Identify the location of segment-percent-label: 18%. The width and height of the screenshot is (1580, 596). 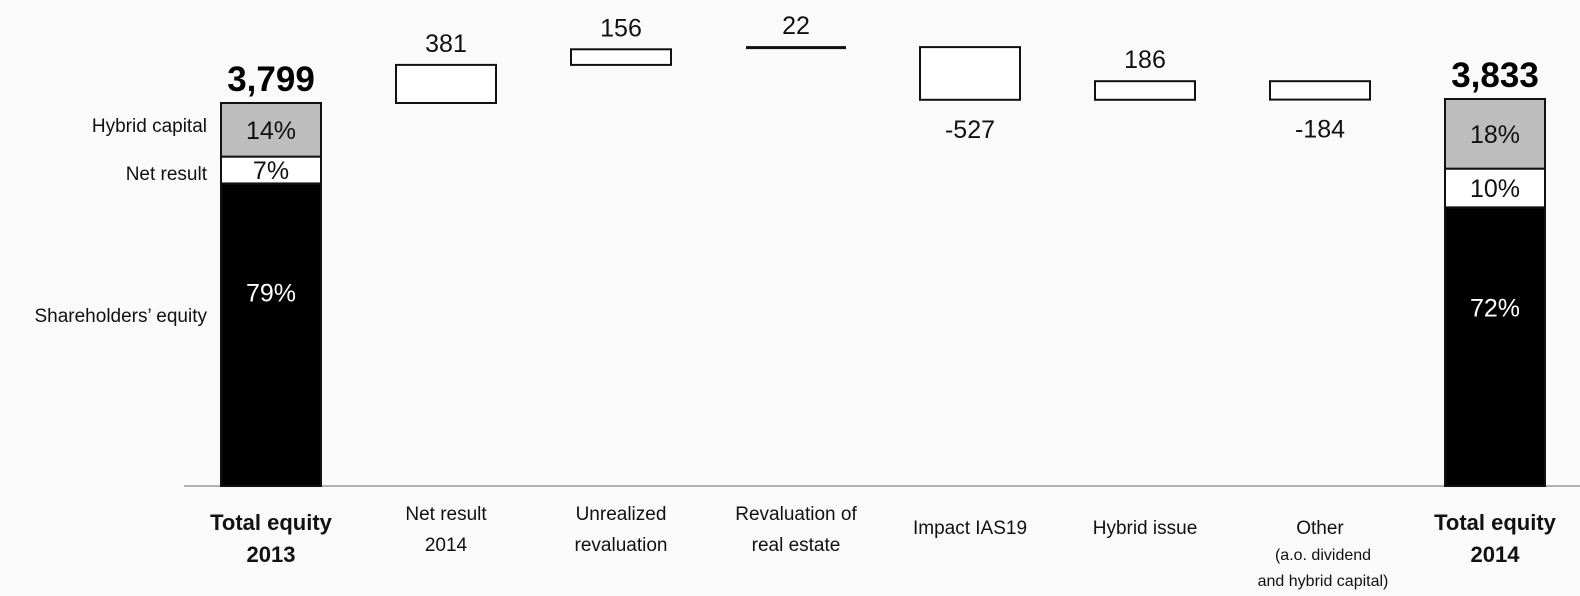
(1495, 135).